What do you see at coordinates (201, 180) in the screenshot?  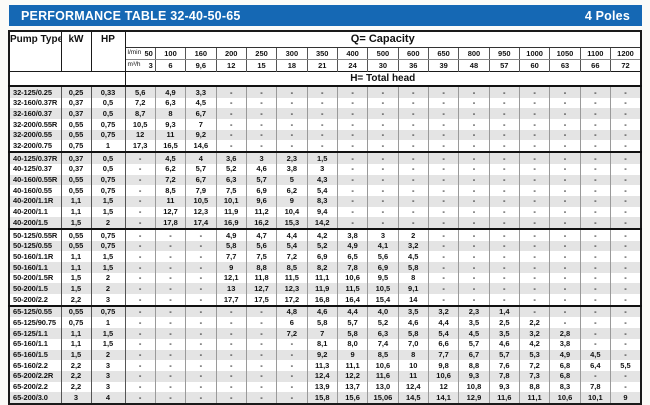 I see `head-value-cell: 6,7` at bounding box center [201, 180].